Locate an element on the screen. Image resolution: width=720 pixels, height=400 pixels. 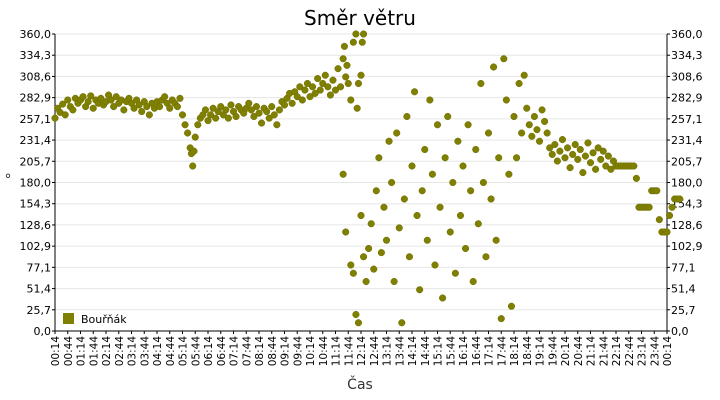
x-tick-label: 05:44 is located at coordinates (196, 351).